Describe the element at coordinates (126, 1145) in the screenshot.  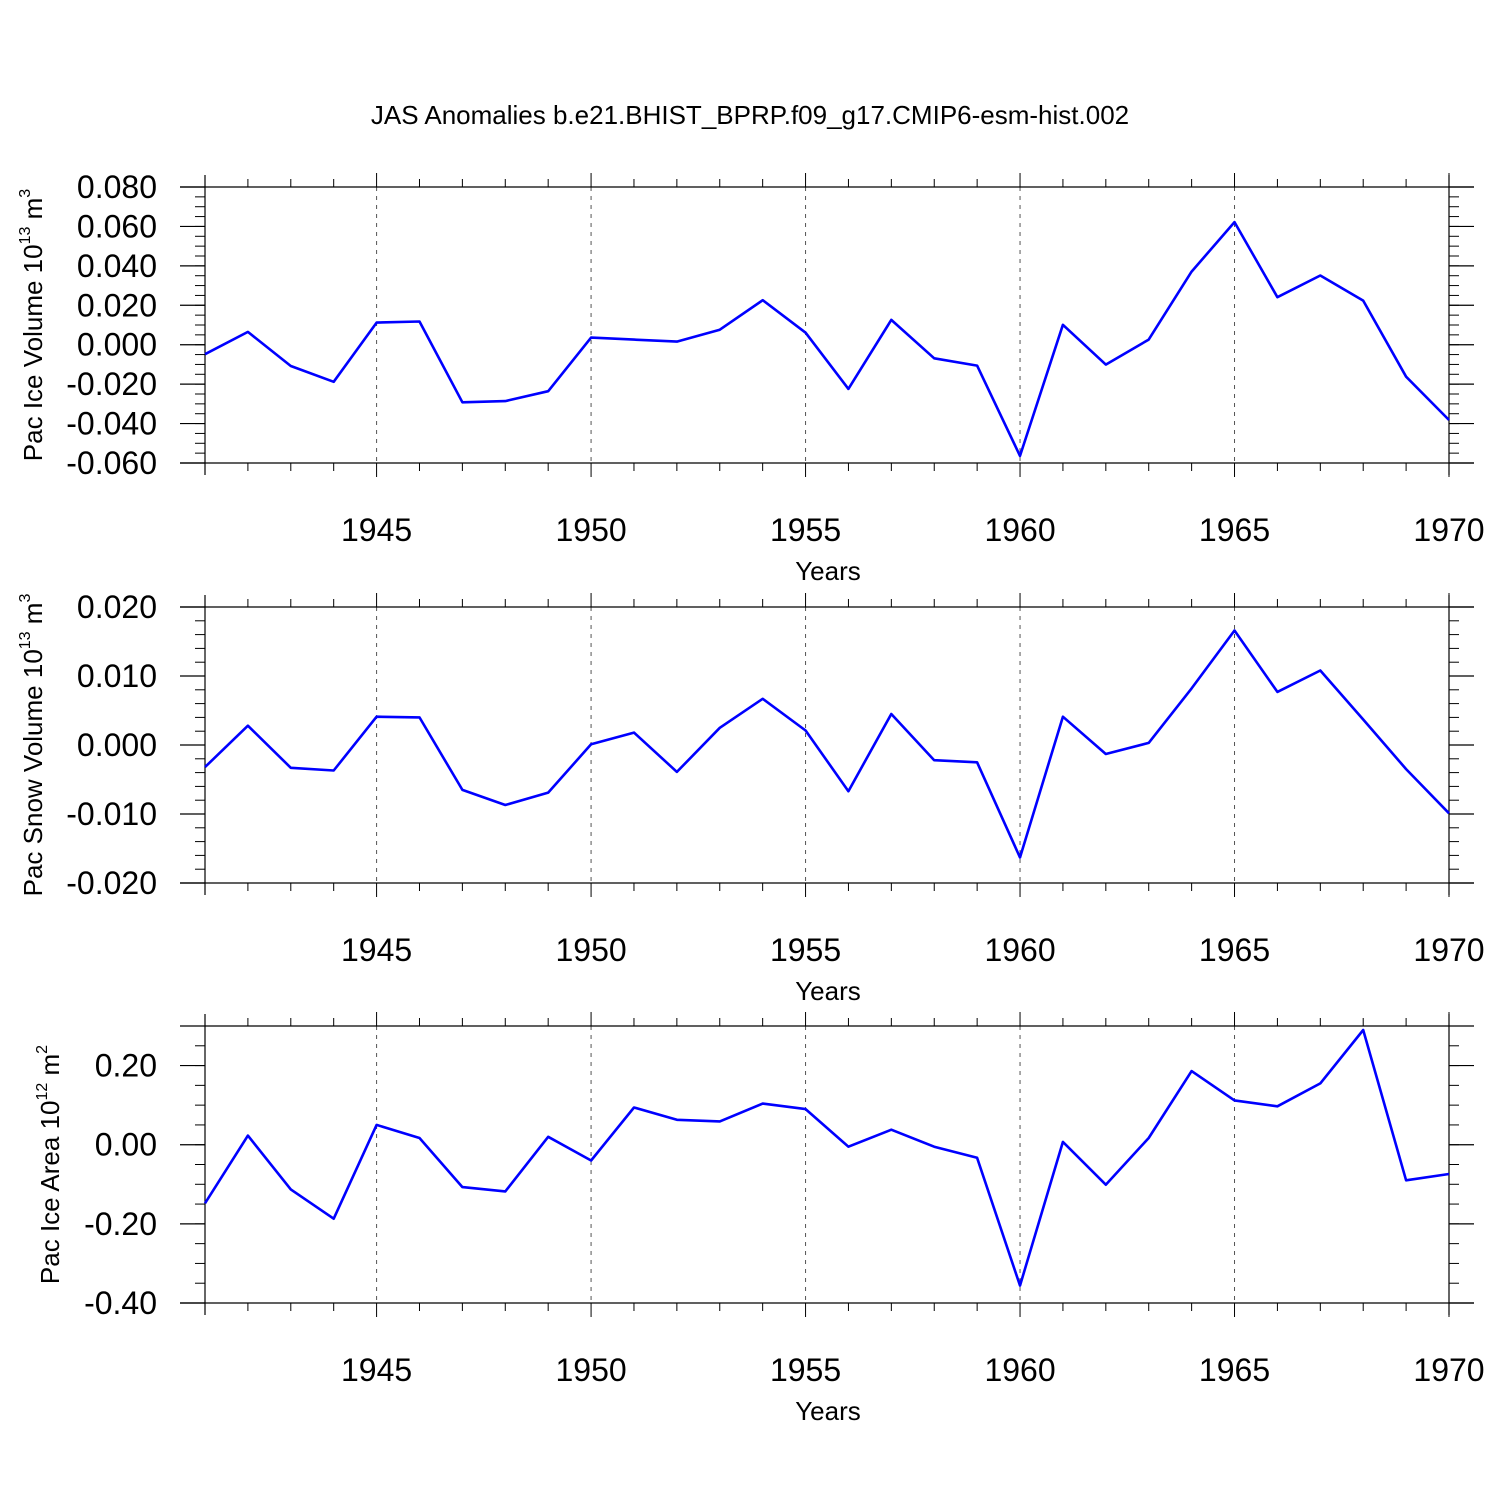
I see `y-tick-label: 0.00` at that location.